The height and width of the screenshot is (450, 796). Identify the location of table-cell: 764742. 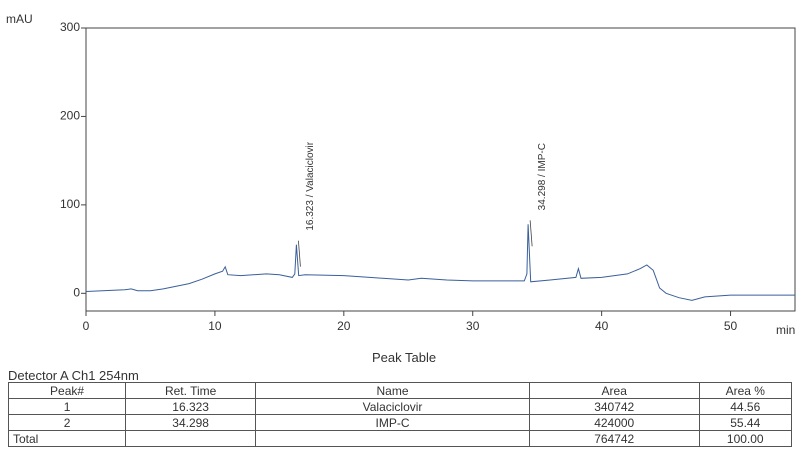
(614, 438).